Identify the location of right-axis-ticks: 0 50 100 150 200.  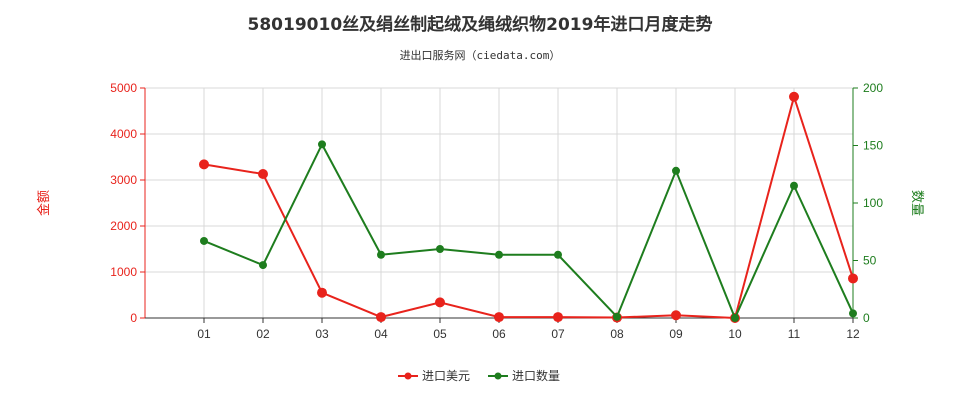
(868, 203).